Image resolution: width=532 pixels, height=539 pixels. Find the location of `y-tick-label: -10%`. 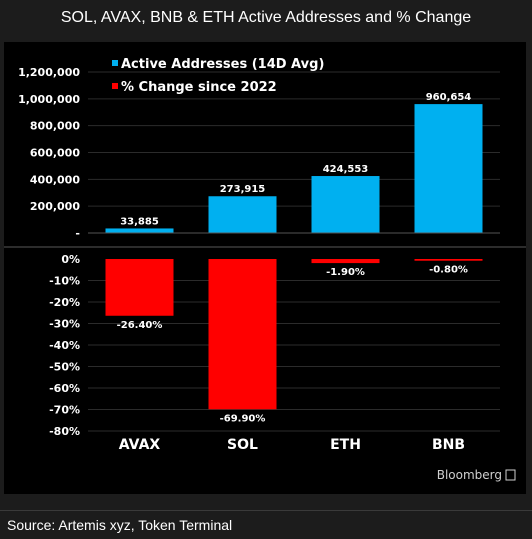

y-tick-label: -10% is located at coordinates (64, 281).